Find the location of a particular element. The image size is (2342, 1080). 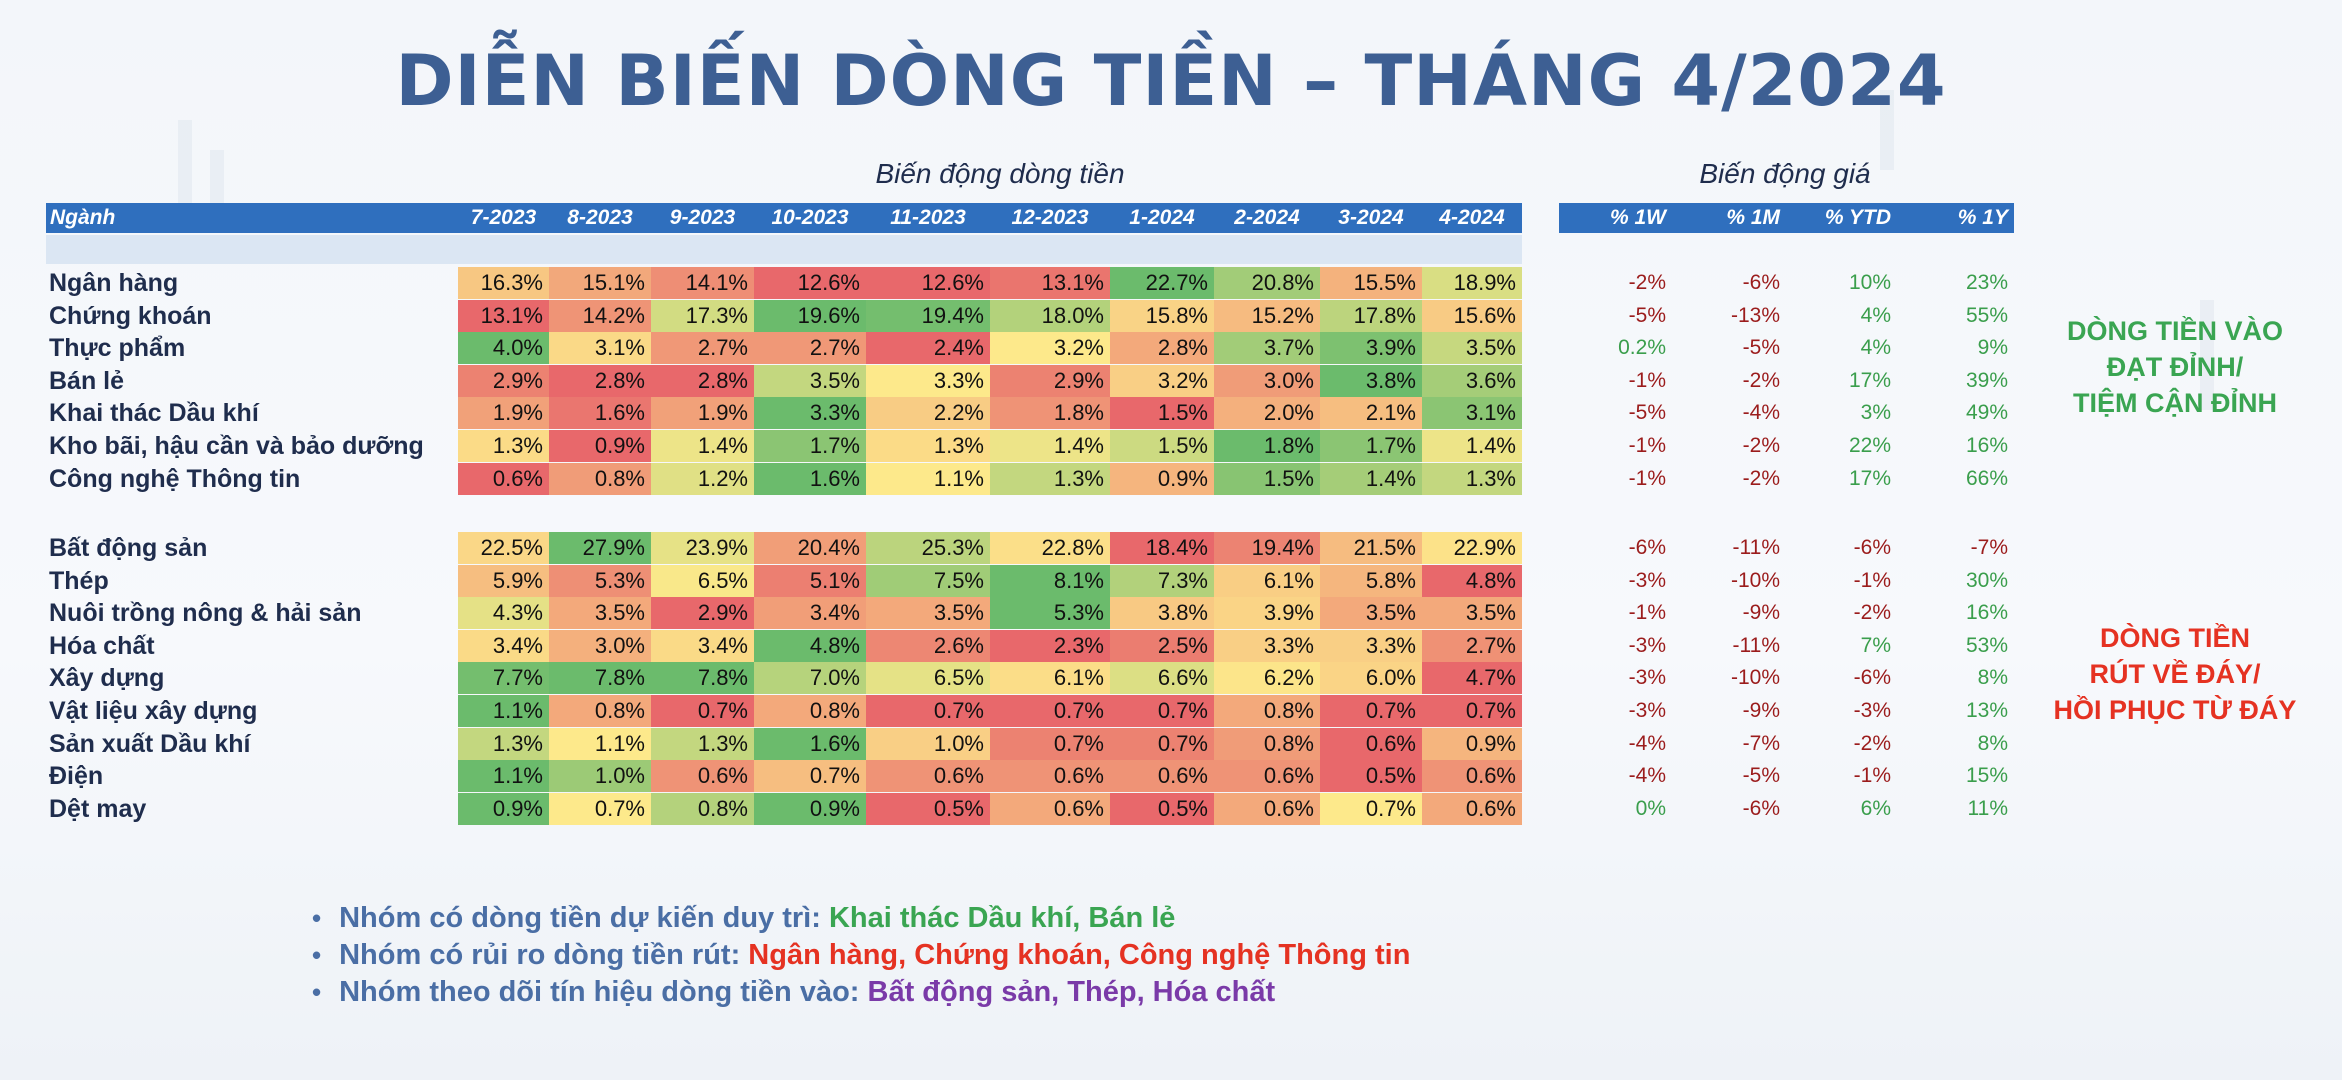

month-header: 2-2024 is located at coordinates (1267, 217).